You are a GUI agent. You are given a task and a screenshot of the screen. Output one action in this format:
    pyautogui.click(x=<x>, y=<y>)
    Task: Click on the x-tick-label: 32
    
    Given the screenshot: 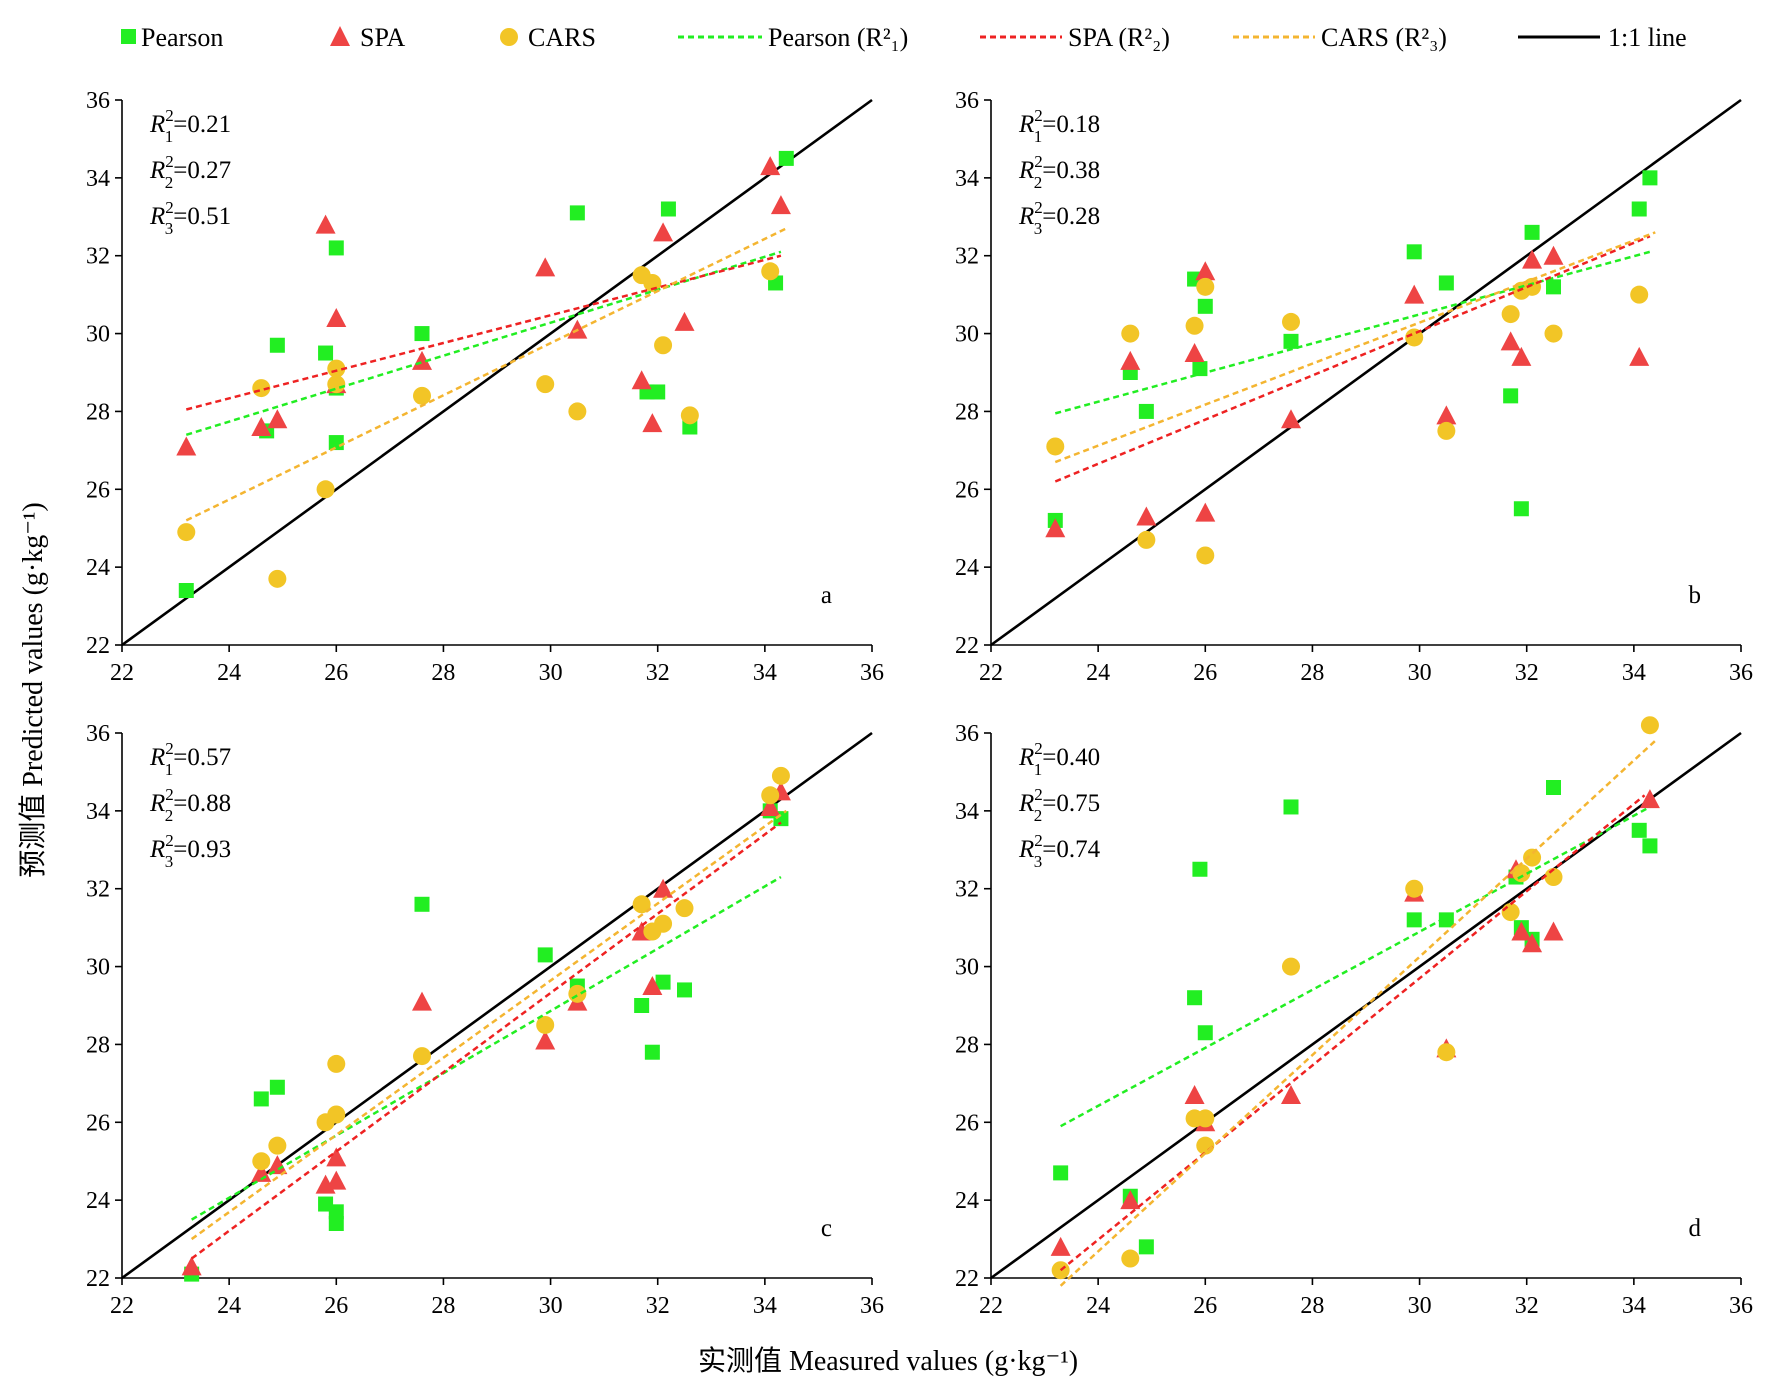 What is the action you would take?
    pyautogui.click(x=658, y=673)
    